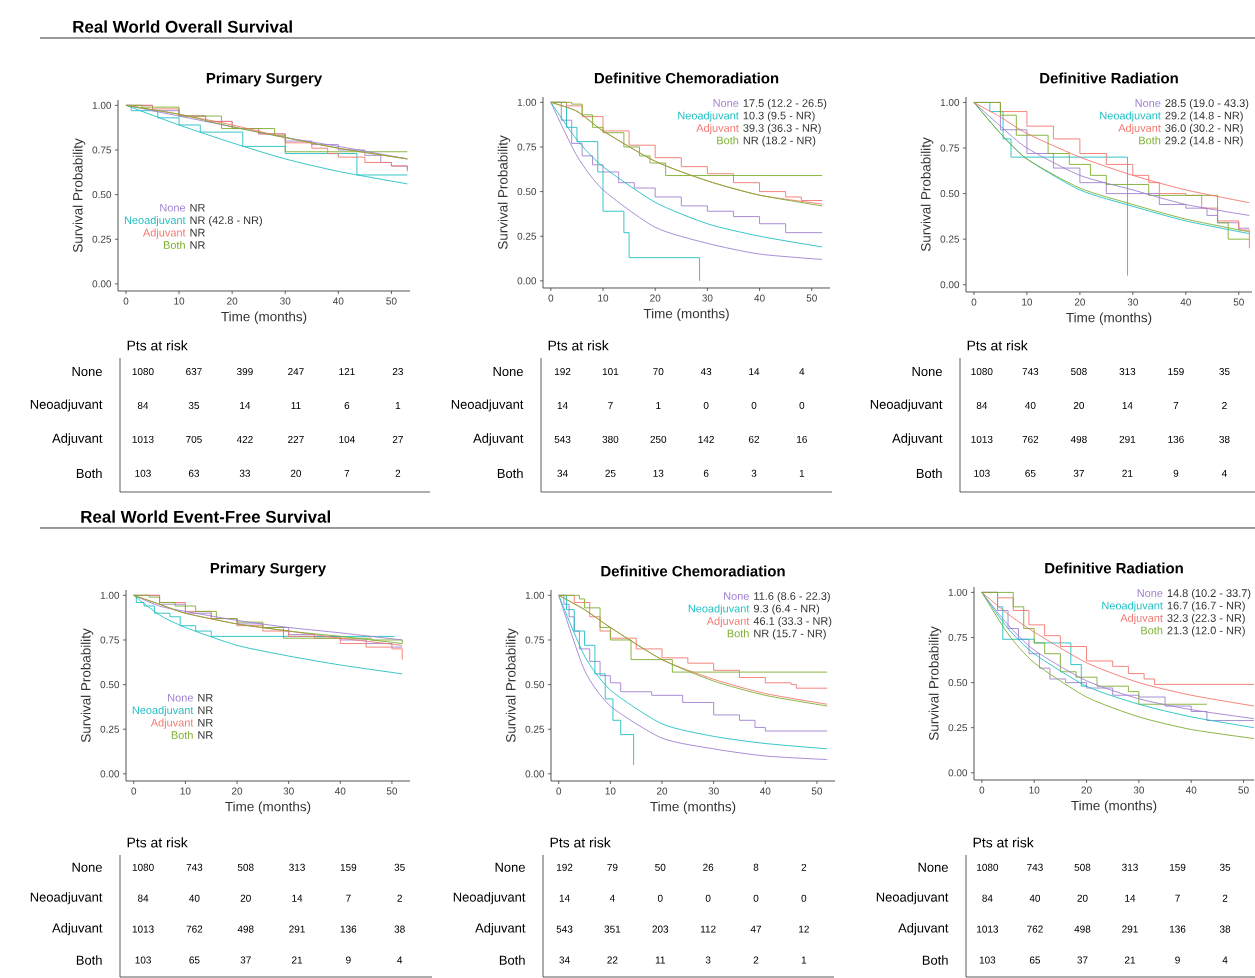 The image size is (1255, 978). I want to click on data-label: 6, so click(706, 473).